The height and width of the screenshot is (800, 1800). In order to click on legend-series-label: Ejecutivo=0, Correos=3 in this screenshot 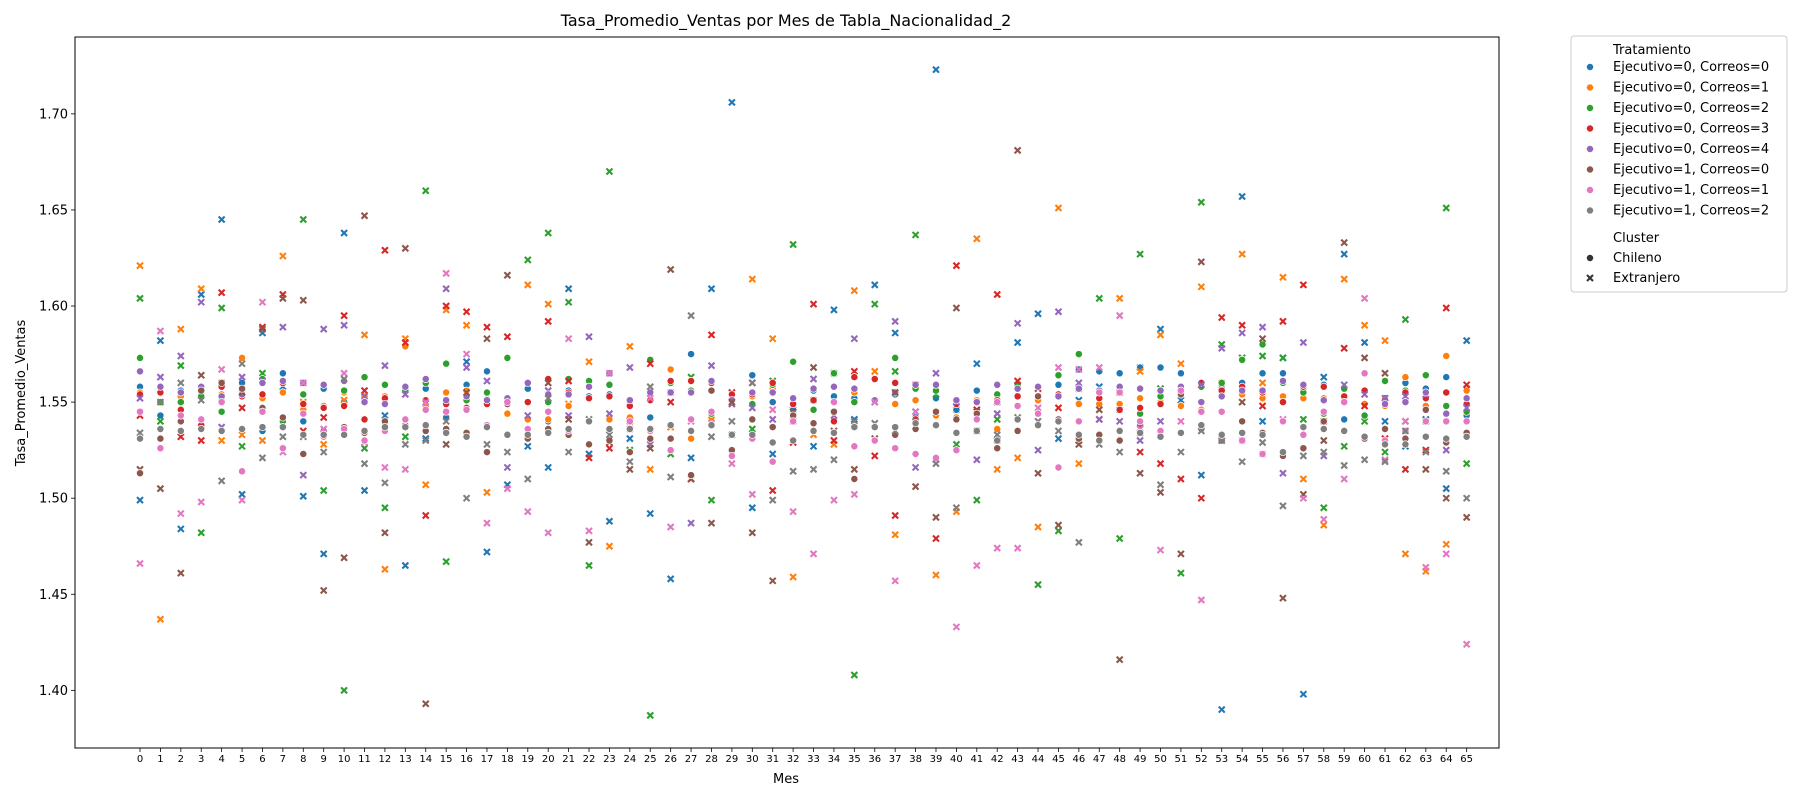, I will do `click(1691, 129)`.